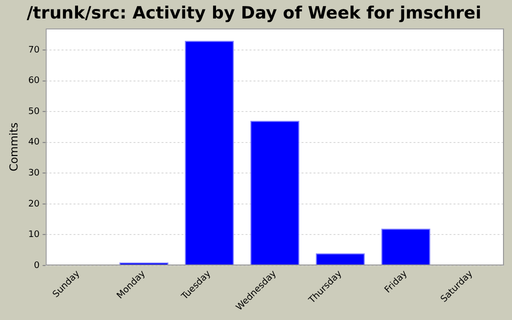 The width and height of the screenshot is (512, 320). Describe the element at coordinates (37, 265) in the screenshot. I see `y-tick-label: 0` at that location.